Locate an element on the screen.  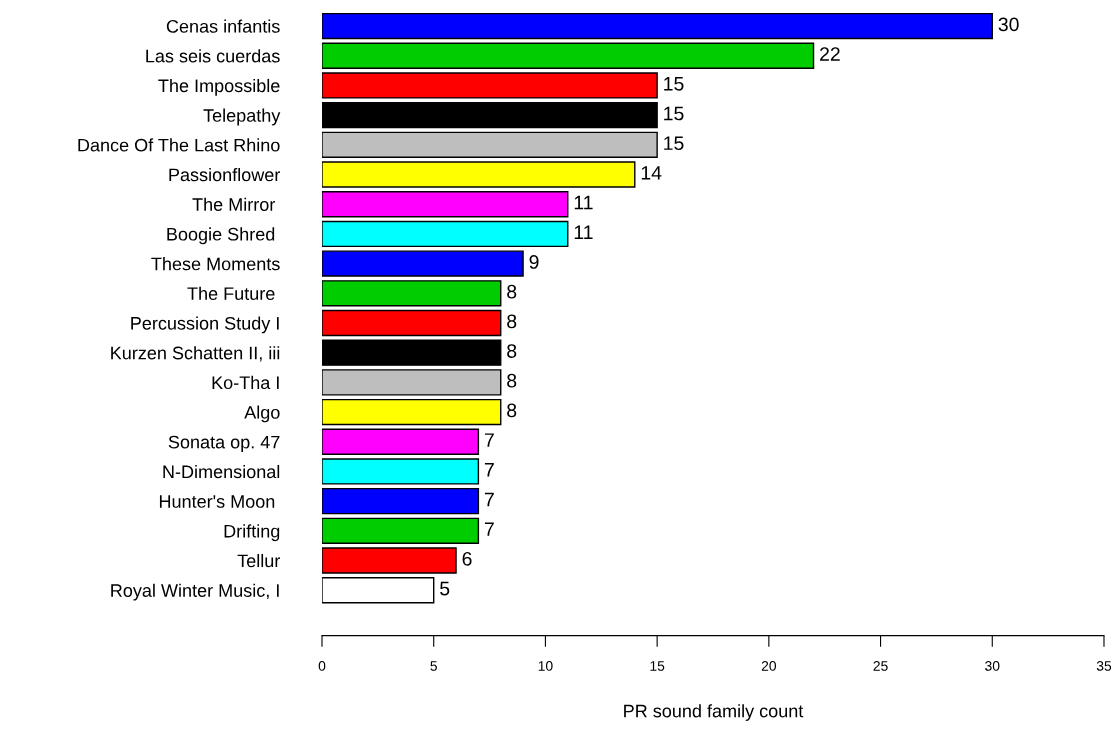
y-tick-label: Ko-Tha I is located at coordinates (245, 382).